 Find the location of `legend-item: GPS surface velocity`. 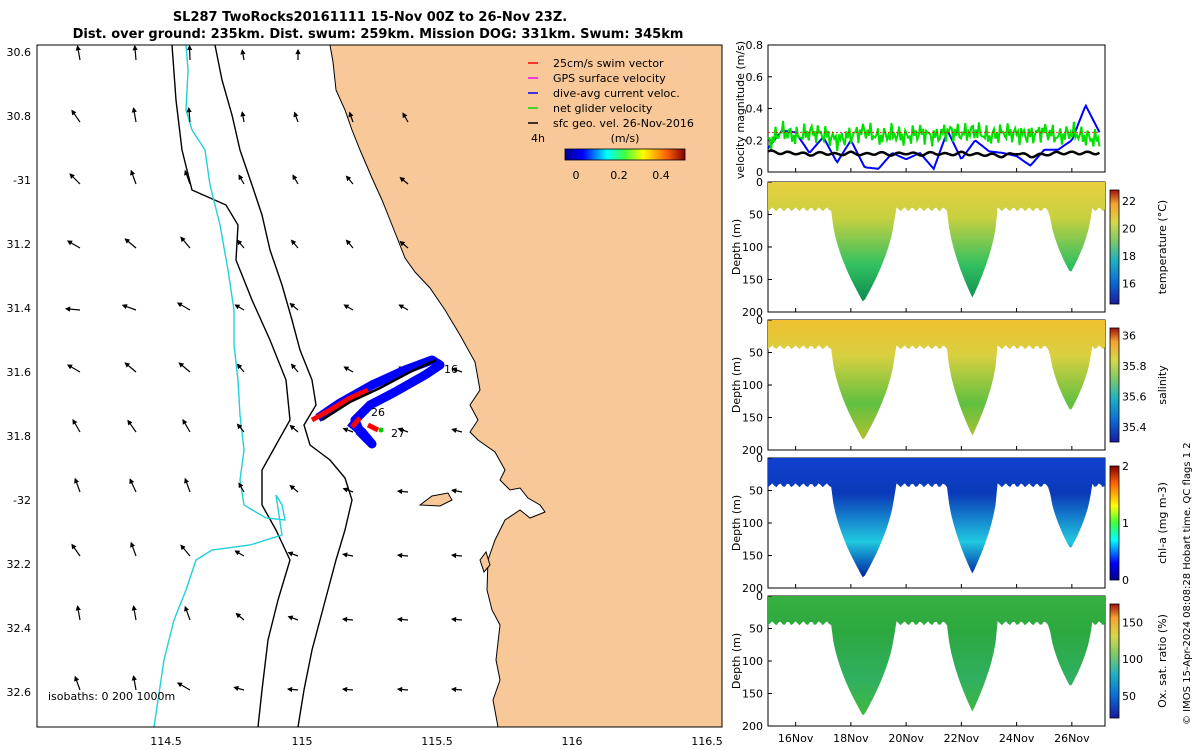

legend-item: GPS surface velocity is located at coordinates (597, 78).